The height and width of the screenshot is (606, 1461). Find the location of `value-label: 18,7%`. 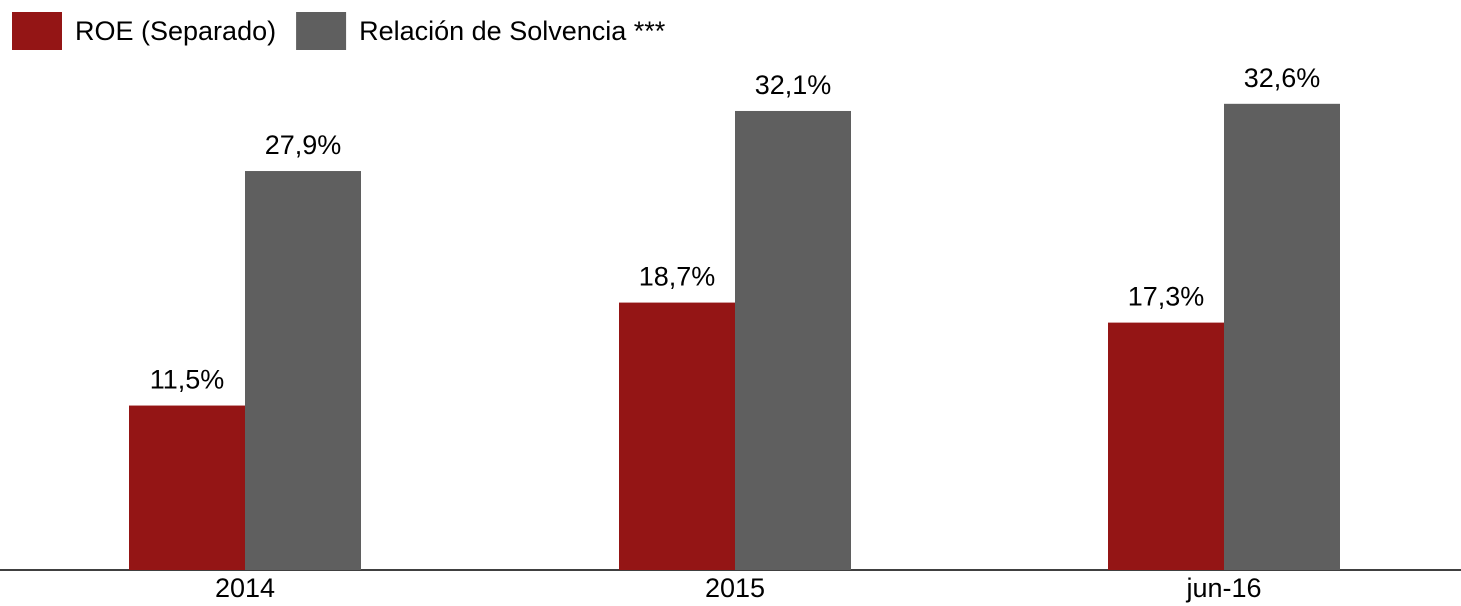

value-label: 18,7% is located at coordinates (677, 277).